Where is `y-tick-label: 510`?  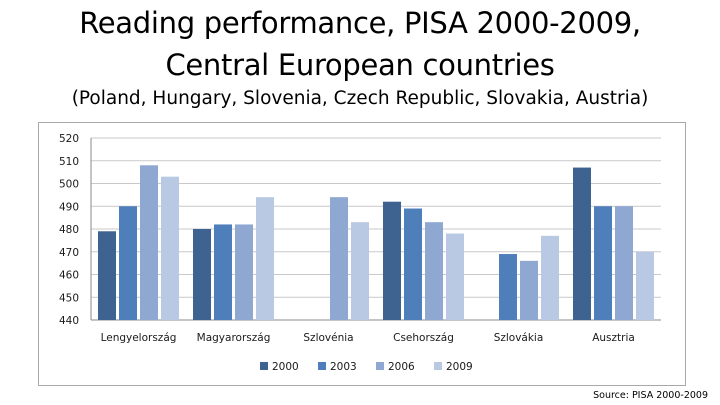 y-tick-label: 510 is located at coordinates (69, 162).